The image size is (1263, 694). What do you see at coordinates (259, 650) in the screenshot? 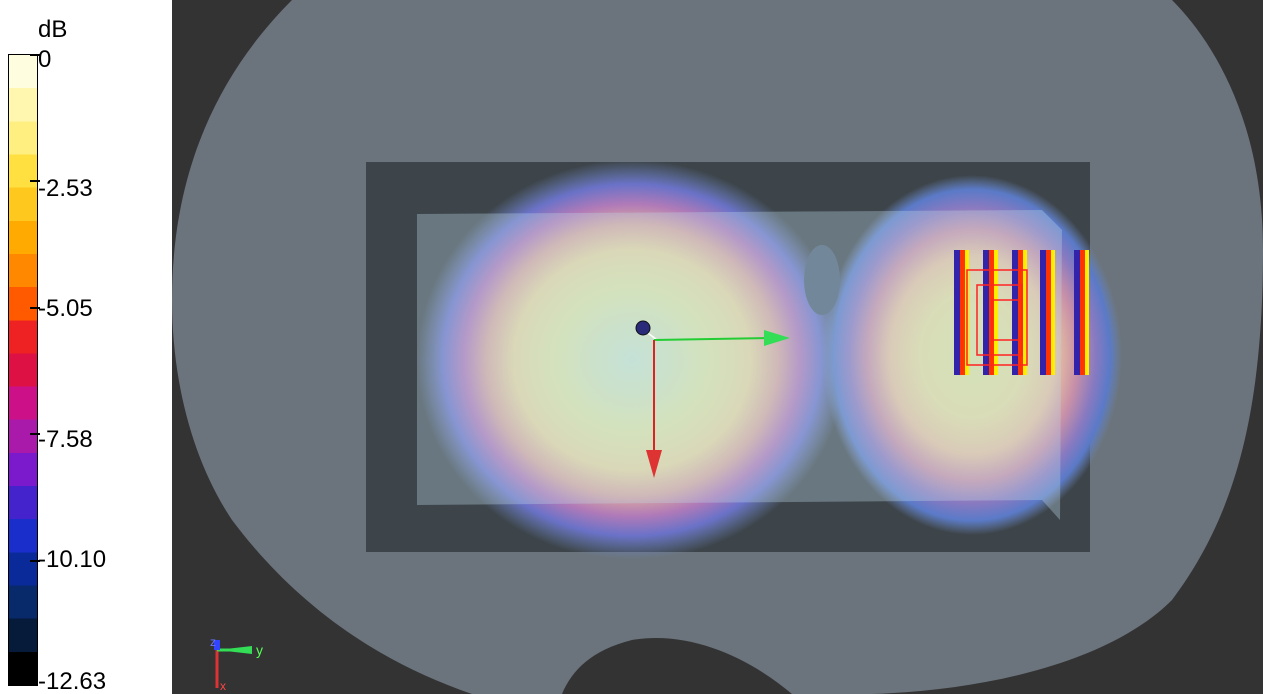
I see `axis-y-label: y` at bounding box center [259, 650].